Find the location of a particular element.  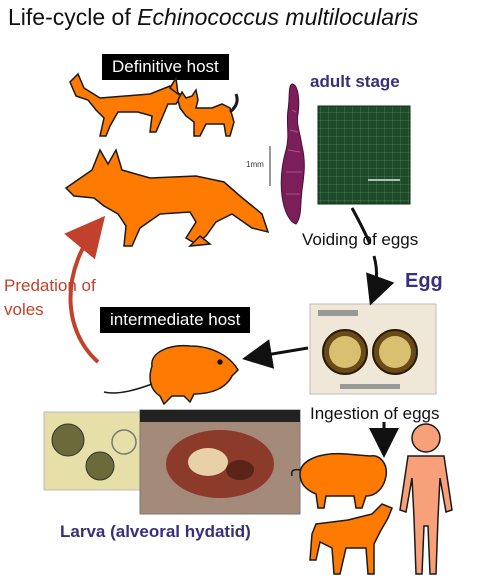

arrow-grid-to-voiding is located at coordinates (361, 226).